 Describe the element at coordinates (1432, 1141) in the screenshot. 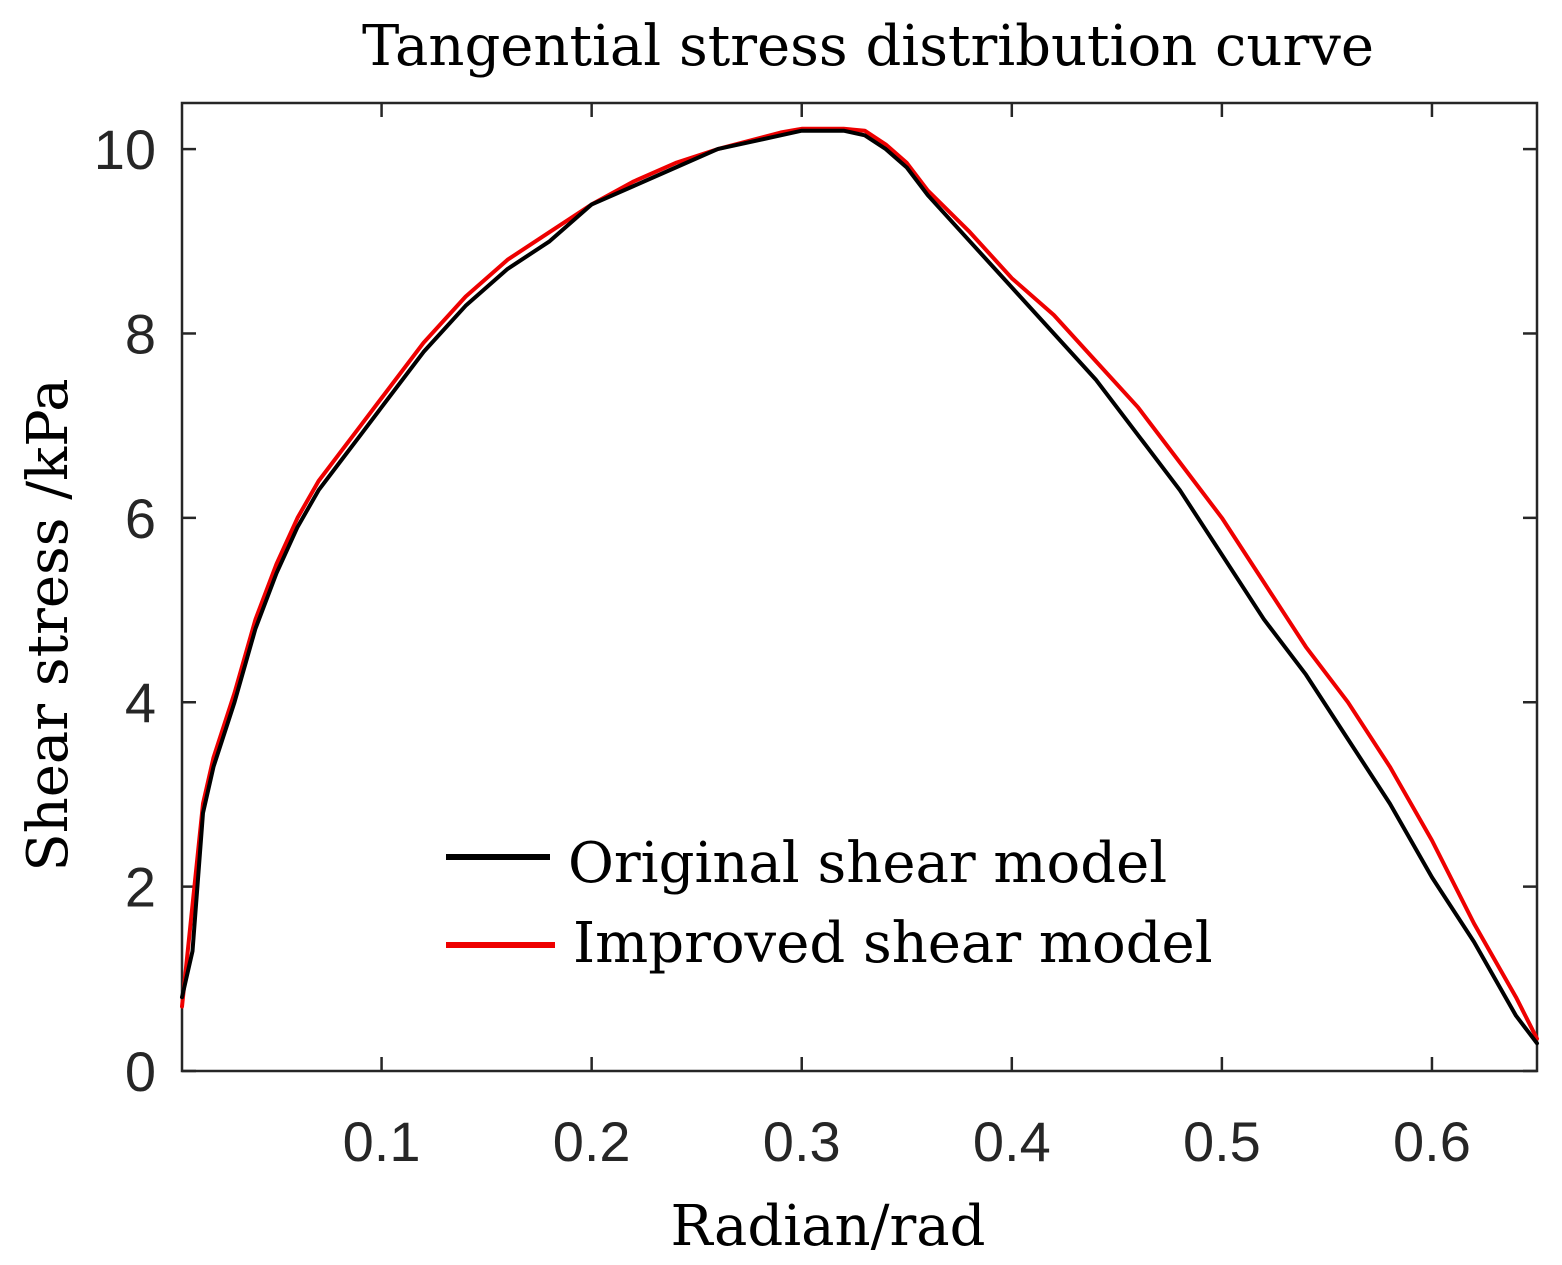

I see `x-tick-label: 0.6` at that location.